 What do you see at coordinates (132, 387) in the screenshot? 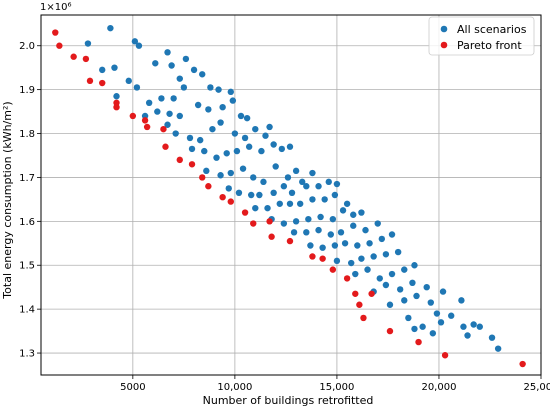
I see `x-tick-label: 5000` at bounding box center [132, 387].